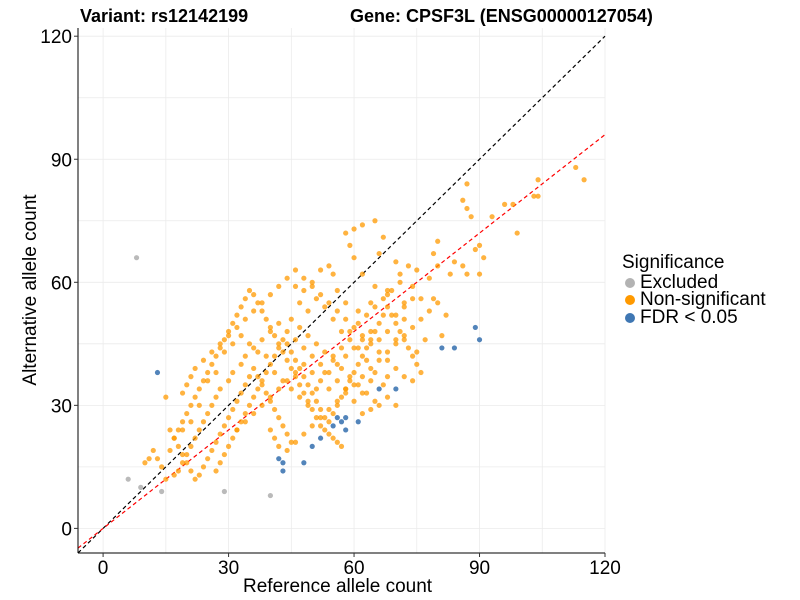 This screenshot has width=800, height=600. I want to click on y-tick-label: 30, so click(61, 406).